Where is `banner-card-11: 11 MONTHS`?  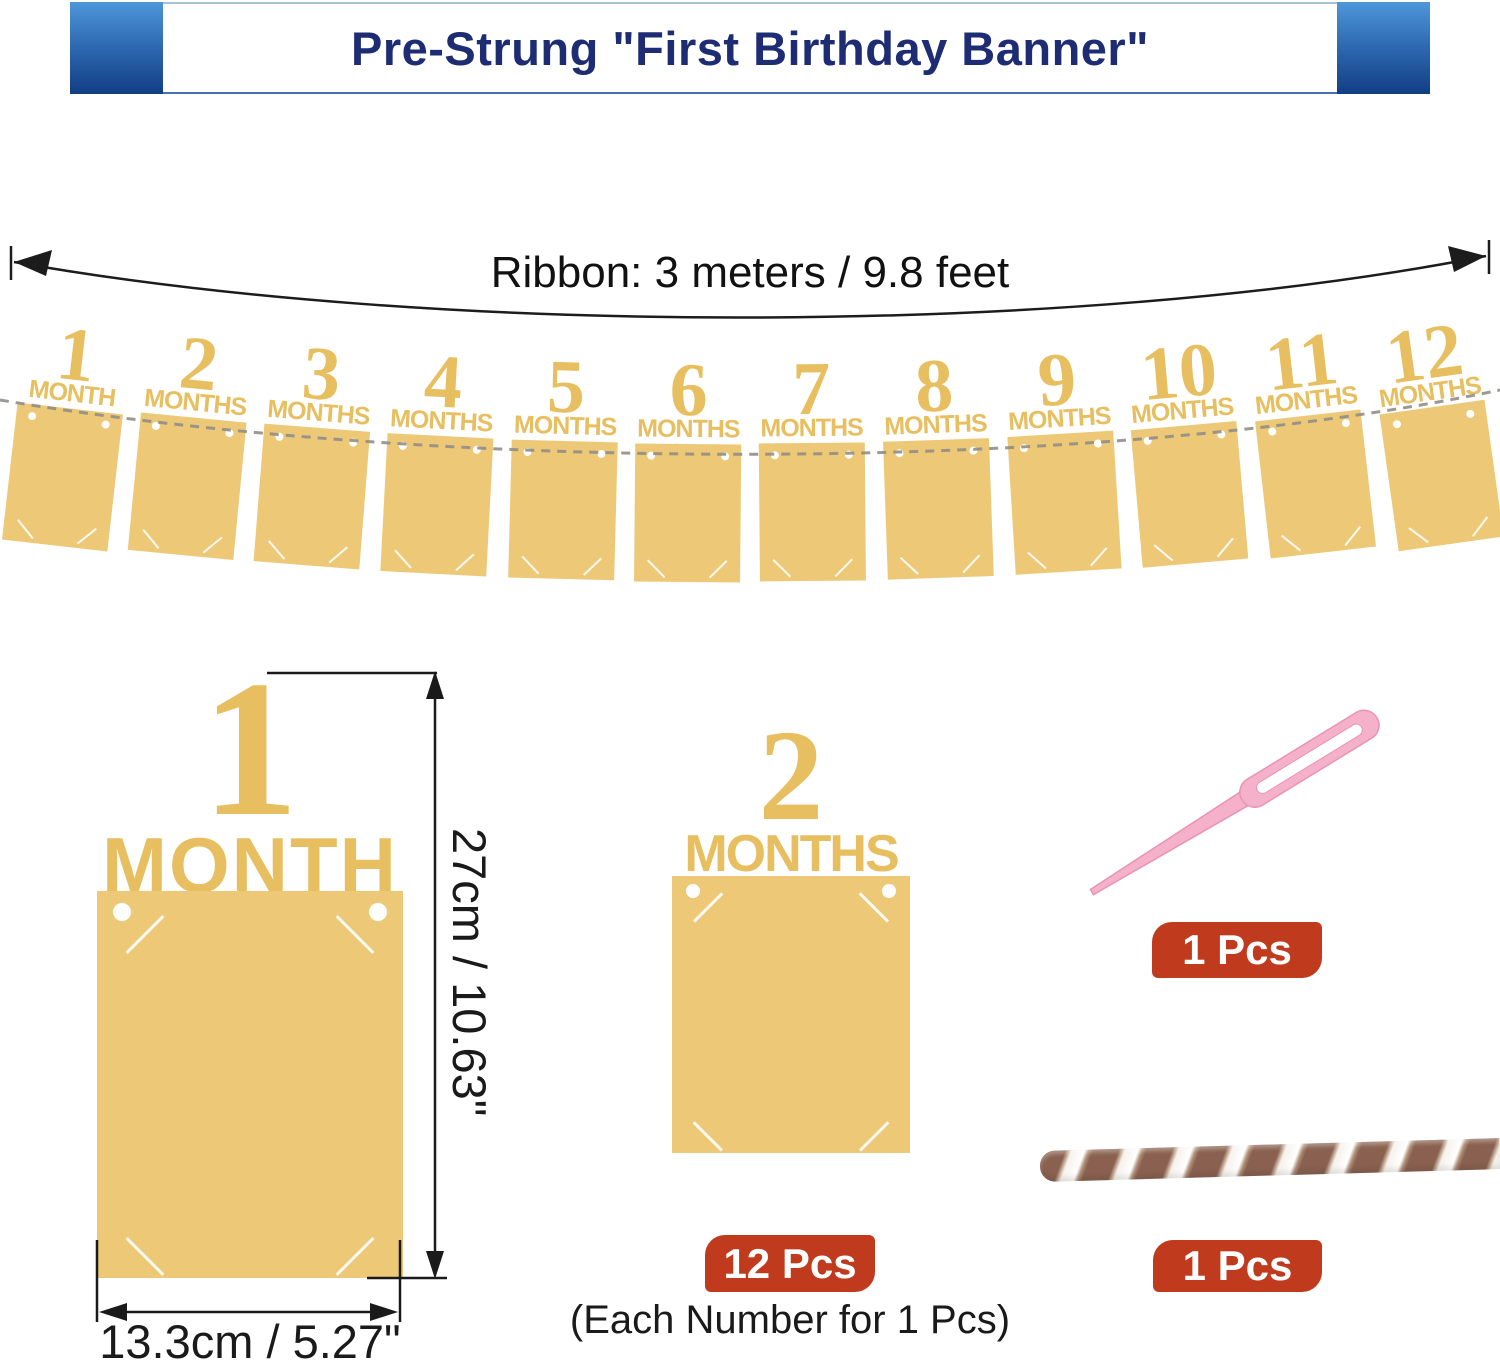
banner-card-11: 11 MONTHS is located at coordinates (1312, 451).